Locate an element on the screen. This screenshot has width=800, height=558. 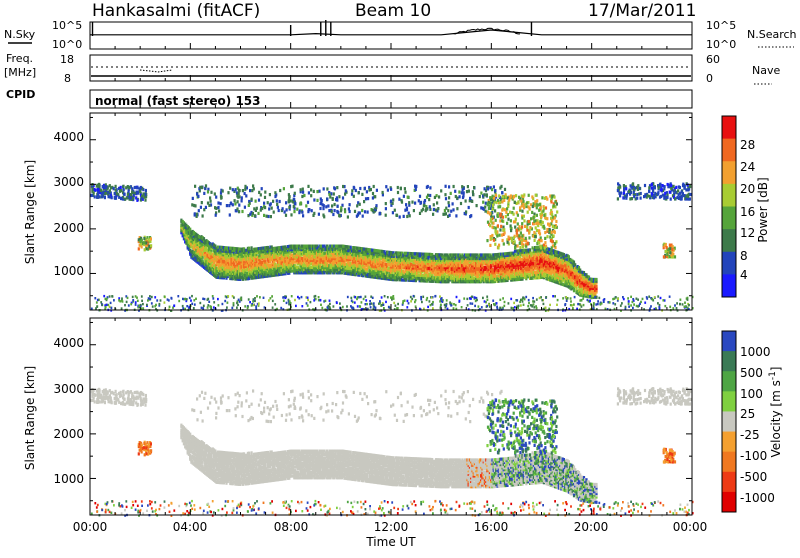
nsearch-tick-high: 10^5 is located at coordinates (721, 25).